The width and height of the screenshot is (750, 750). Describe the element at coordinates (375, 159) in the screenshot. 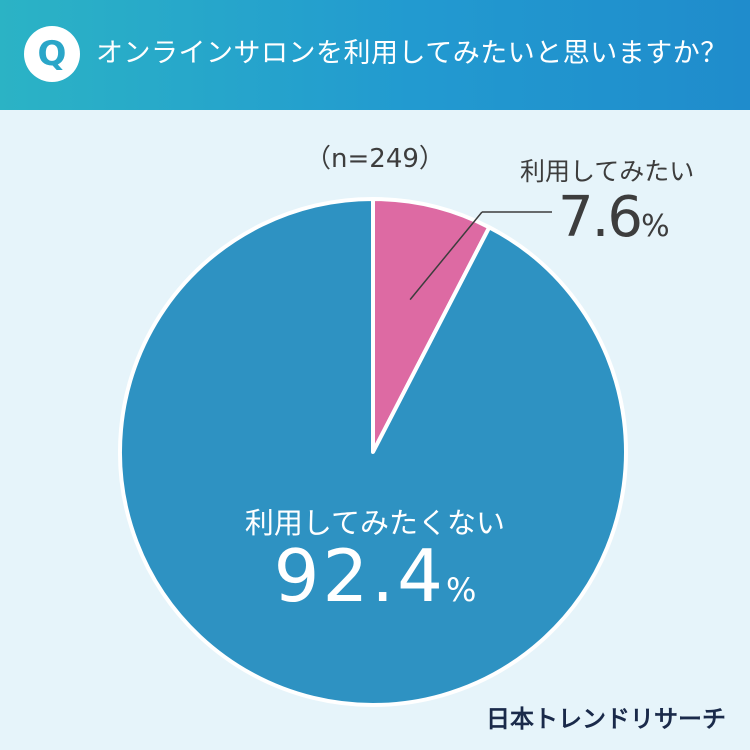

I see `sample-size: （n=249）` at that location.